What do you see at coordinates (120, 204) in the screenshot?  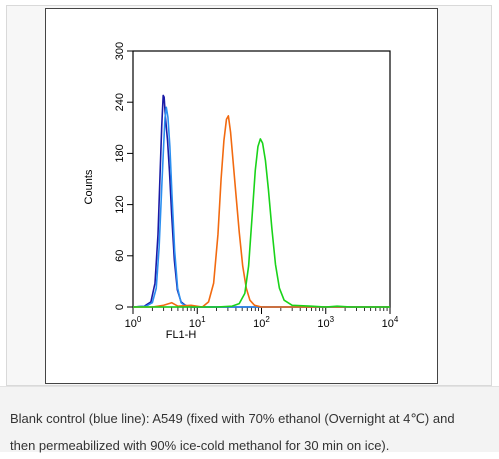 I see `y-tick-label: 120` at bounding box center [120, 204].